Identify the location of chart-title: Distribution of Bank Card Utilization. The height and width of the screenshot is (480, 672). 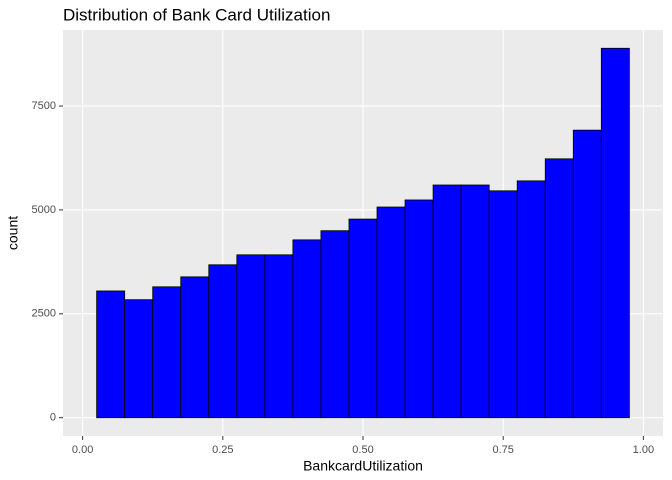
(196, 14).